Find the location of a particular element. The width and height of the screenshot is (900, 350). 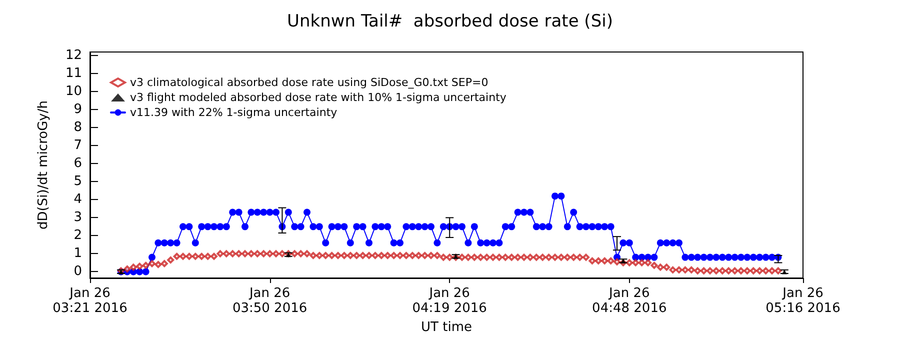

legend-label: v3 flight modeled absorbed dose rate with 10% 1-sigma uncertainty is located at coordinates (318, 97).